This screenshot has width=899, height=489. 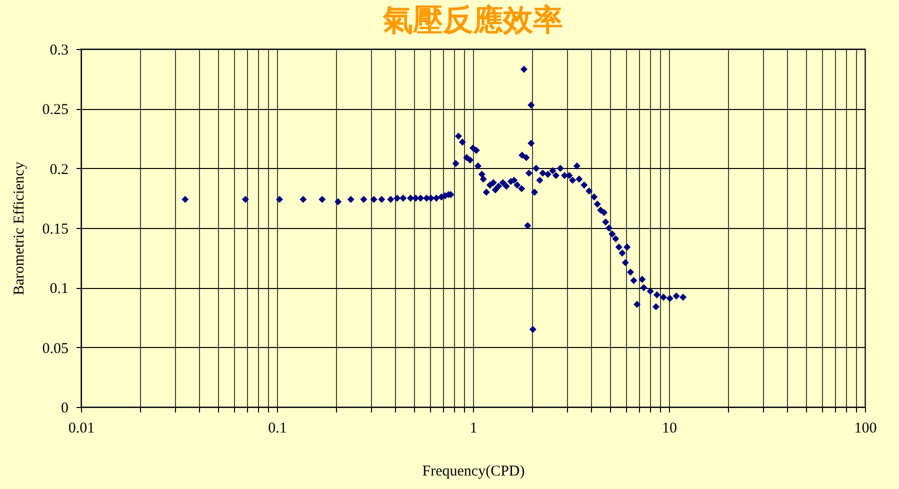 I want to click on x-tick-label: 0.01, so click(x=81, y=428).